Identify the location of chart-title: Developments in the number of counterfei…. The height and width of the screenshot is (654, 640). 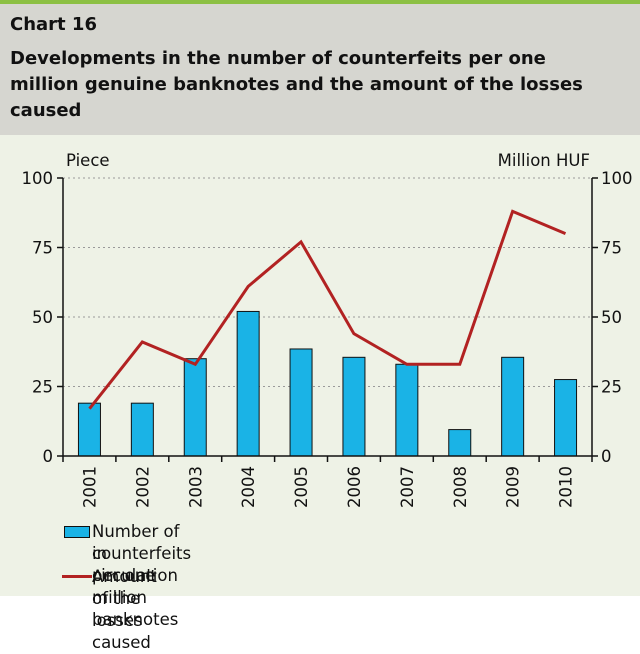
(296, 84).